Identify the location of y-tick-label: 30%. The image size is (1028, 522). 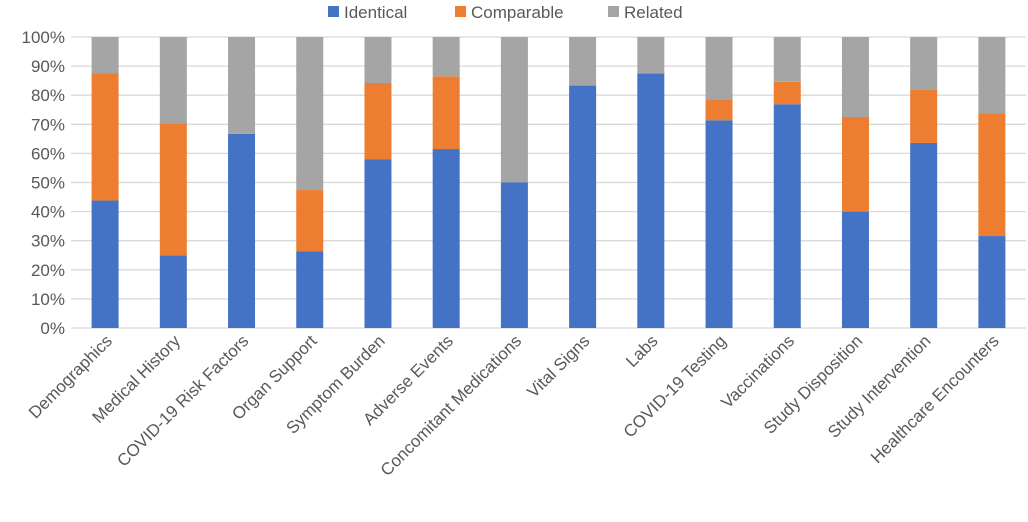
(48, 241).